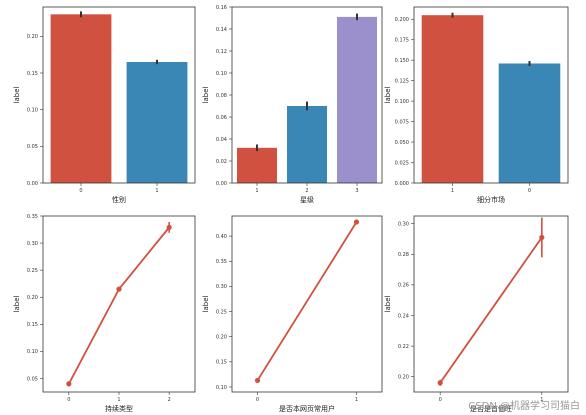  I want to click on chart-panel-1: 0.00 0.05 0.10 0.15 0.20 0 1 性别 label, so click(104, 105).